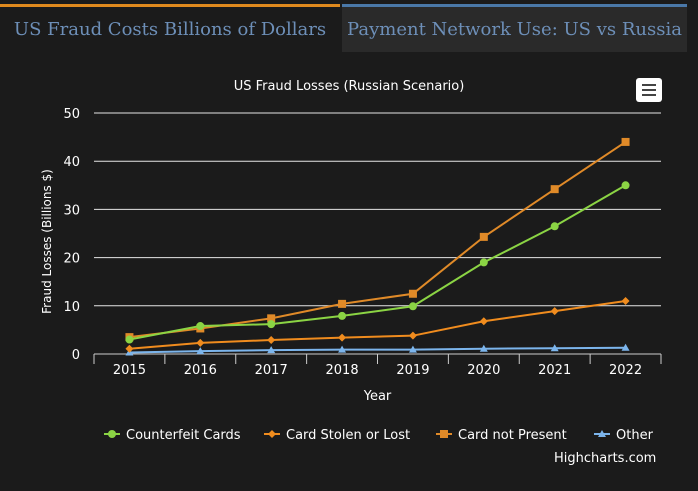  I want to click on x-tick-label: 2019, so click(412, 370).